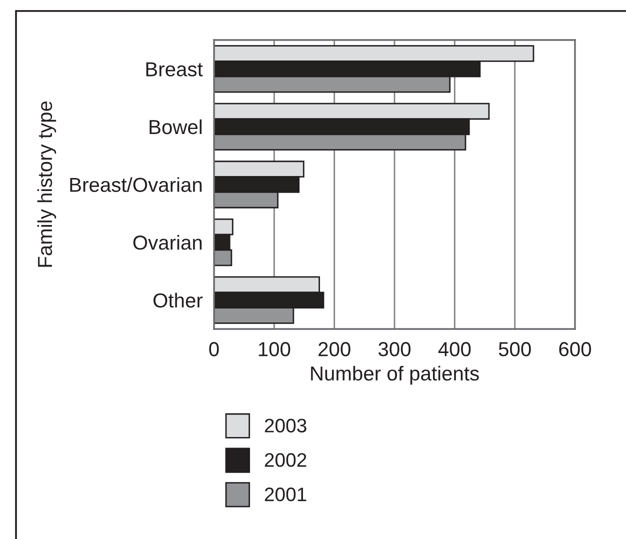 The height and width of the screenshot is (539, 626). I want to click on x-tick-label: 300, so click(394, 349).